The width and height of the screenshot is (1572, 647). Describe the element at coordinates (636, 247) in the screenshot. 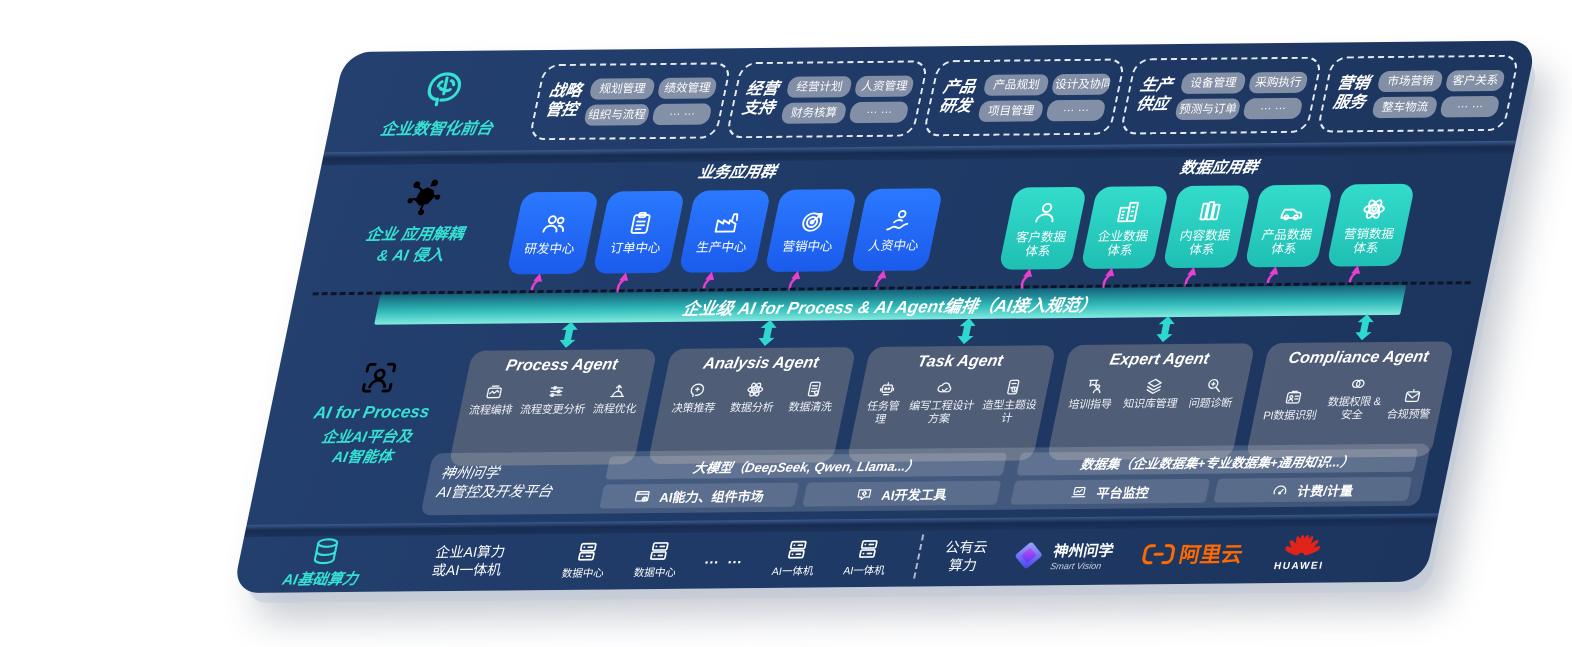

I see `box-label: 订单中心` at that location.